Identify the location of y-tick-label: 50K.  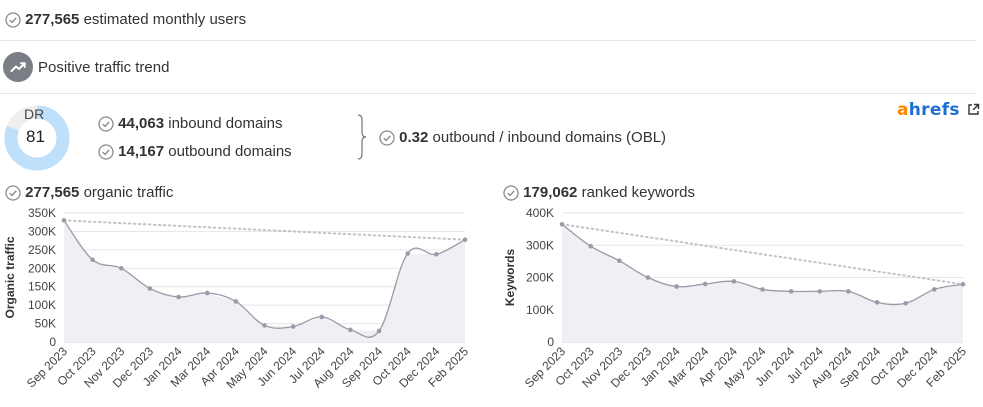
(45, 324).